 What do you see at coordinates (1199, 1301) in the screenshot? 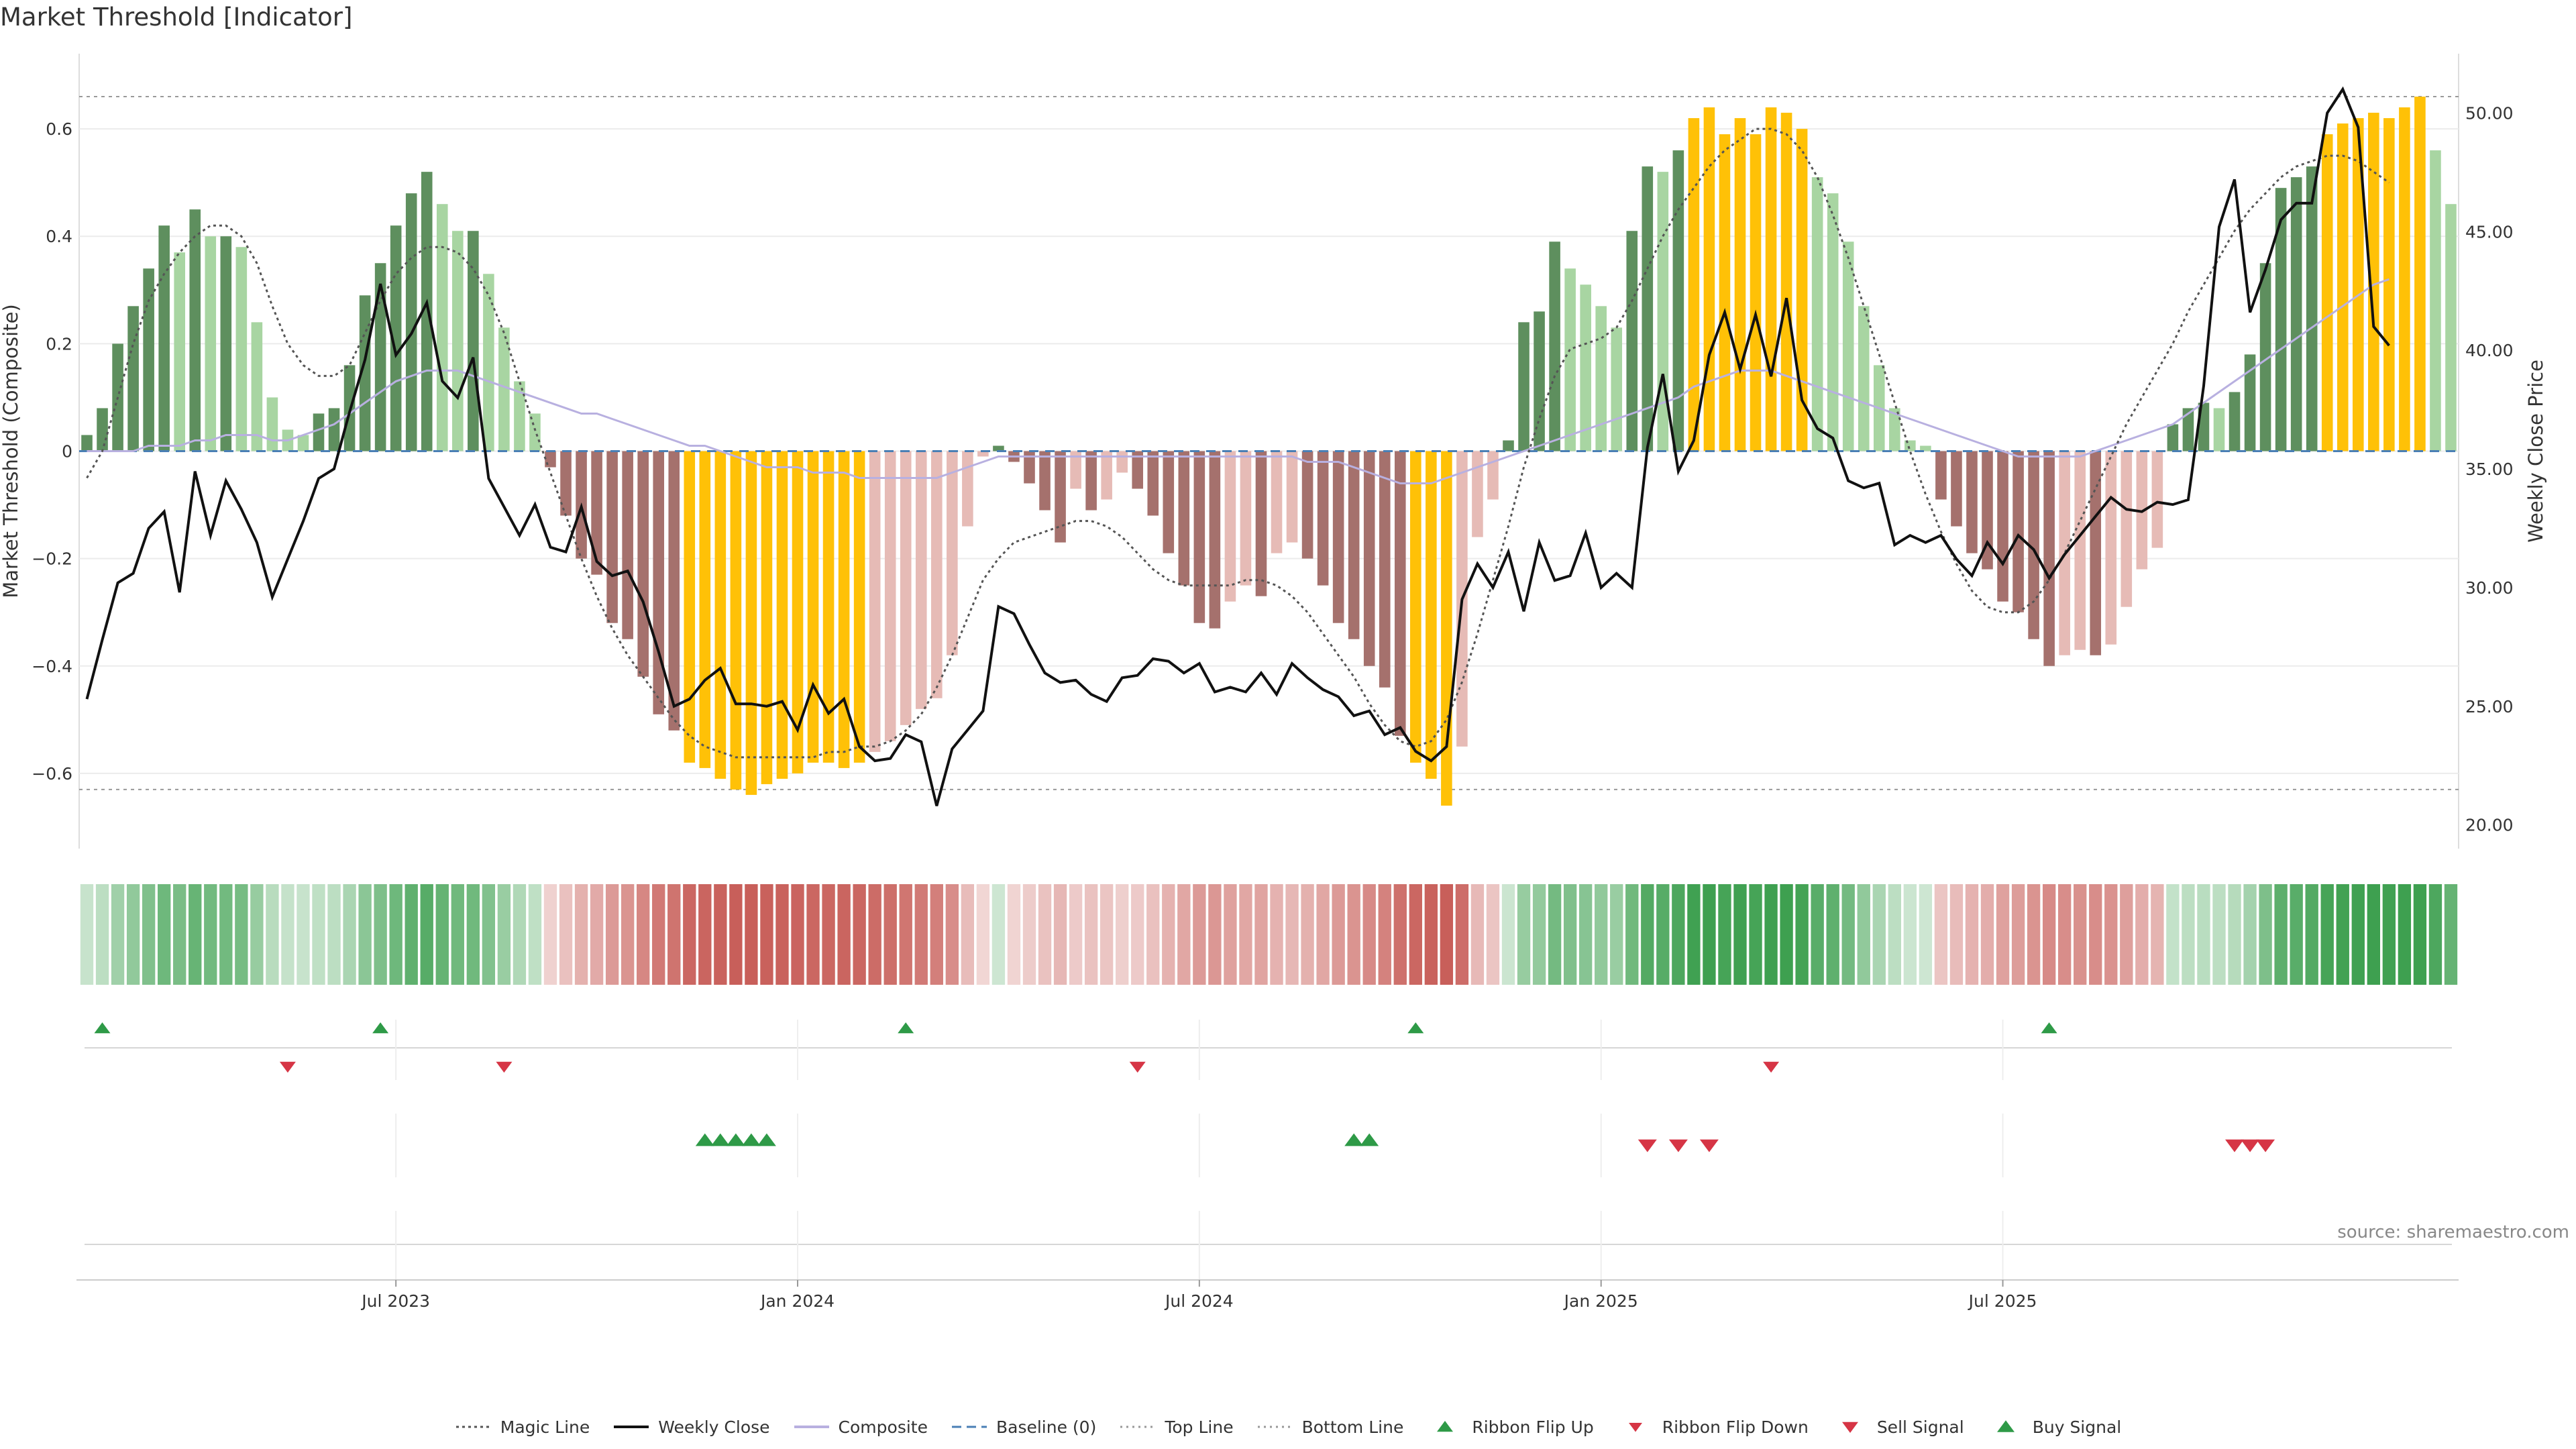
I see `x-tick-label: Jul 2024` at bounding box center [1199, 1301].